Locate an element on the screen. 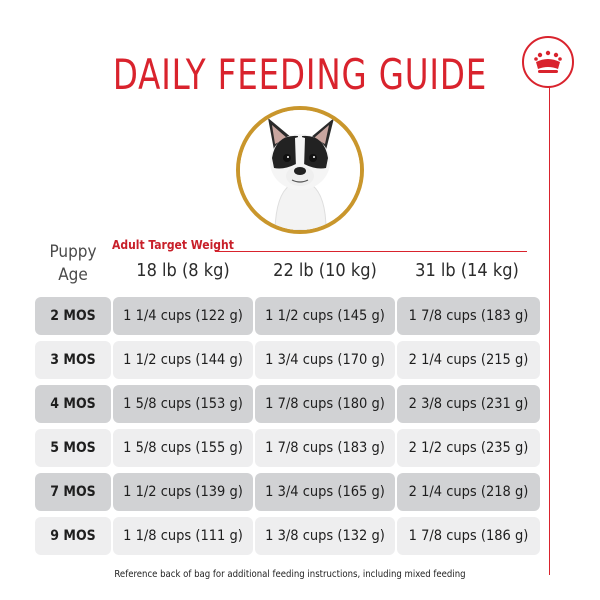  weight-column-31lb: 31 lb (14 kg) is located at coordinates (467, 270).